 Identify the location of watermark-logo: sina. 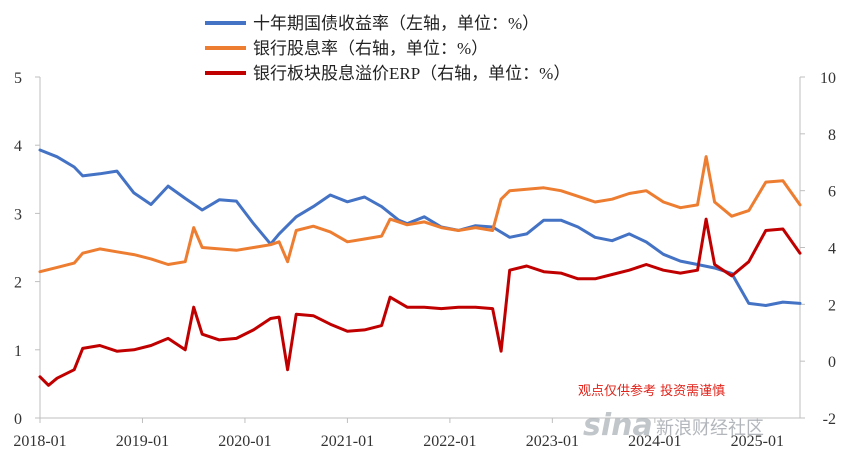
(618, 425).